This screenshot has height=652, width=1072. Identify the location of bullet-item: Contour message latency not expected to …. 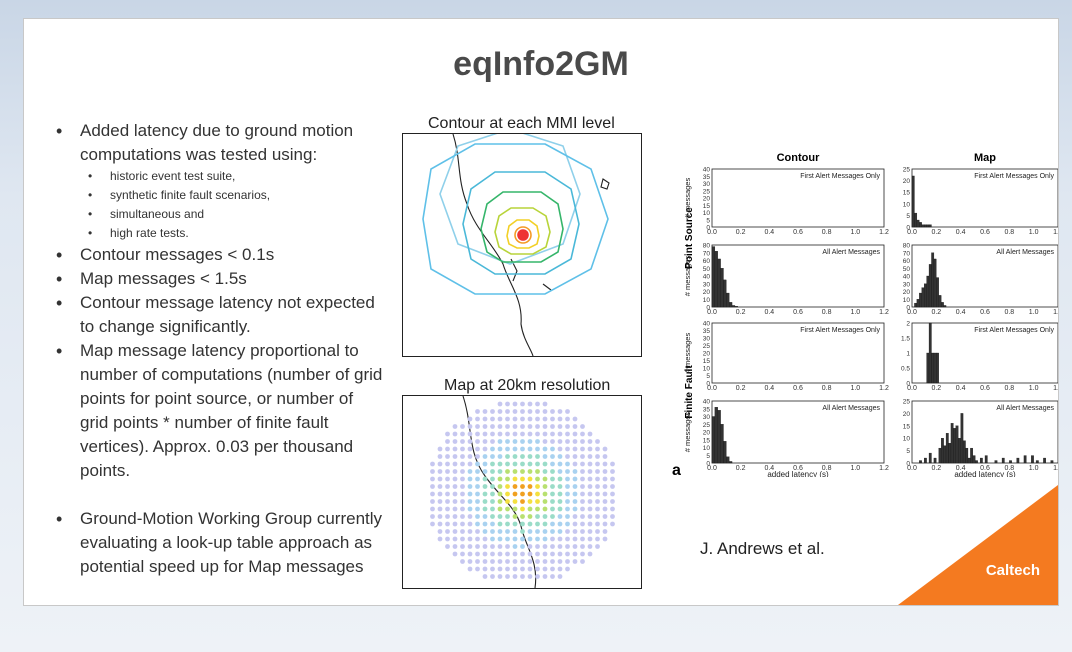
(219, 315).